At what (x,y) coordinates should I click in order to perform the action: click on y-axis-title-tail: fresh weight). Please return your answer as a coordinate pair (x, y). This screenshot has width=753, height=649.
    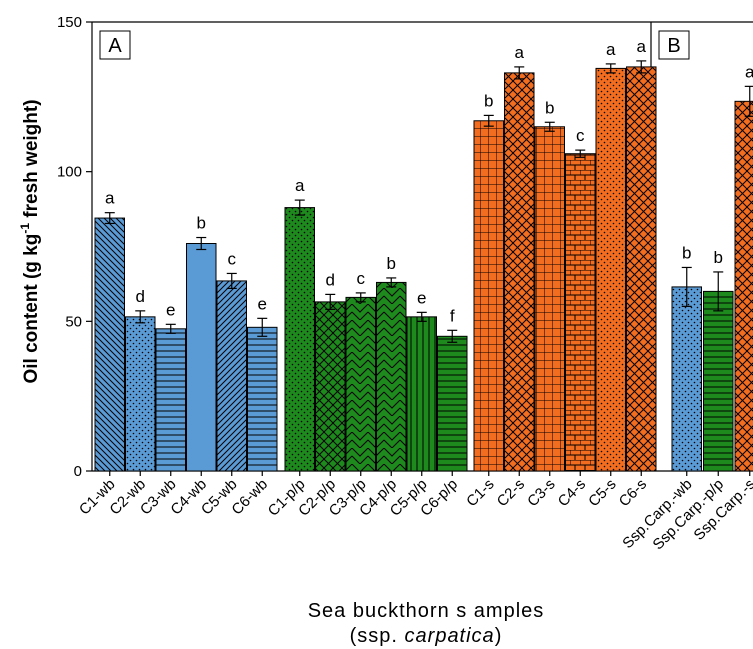
    Looking at the image, I should click on (31, 161).